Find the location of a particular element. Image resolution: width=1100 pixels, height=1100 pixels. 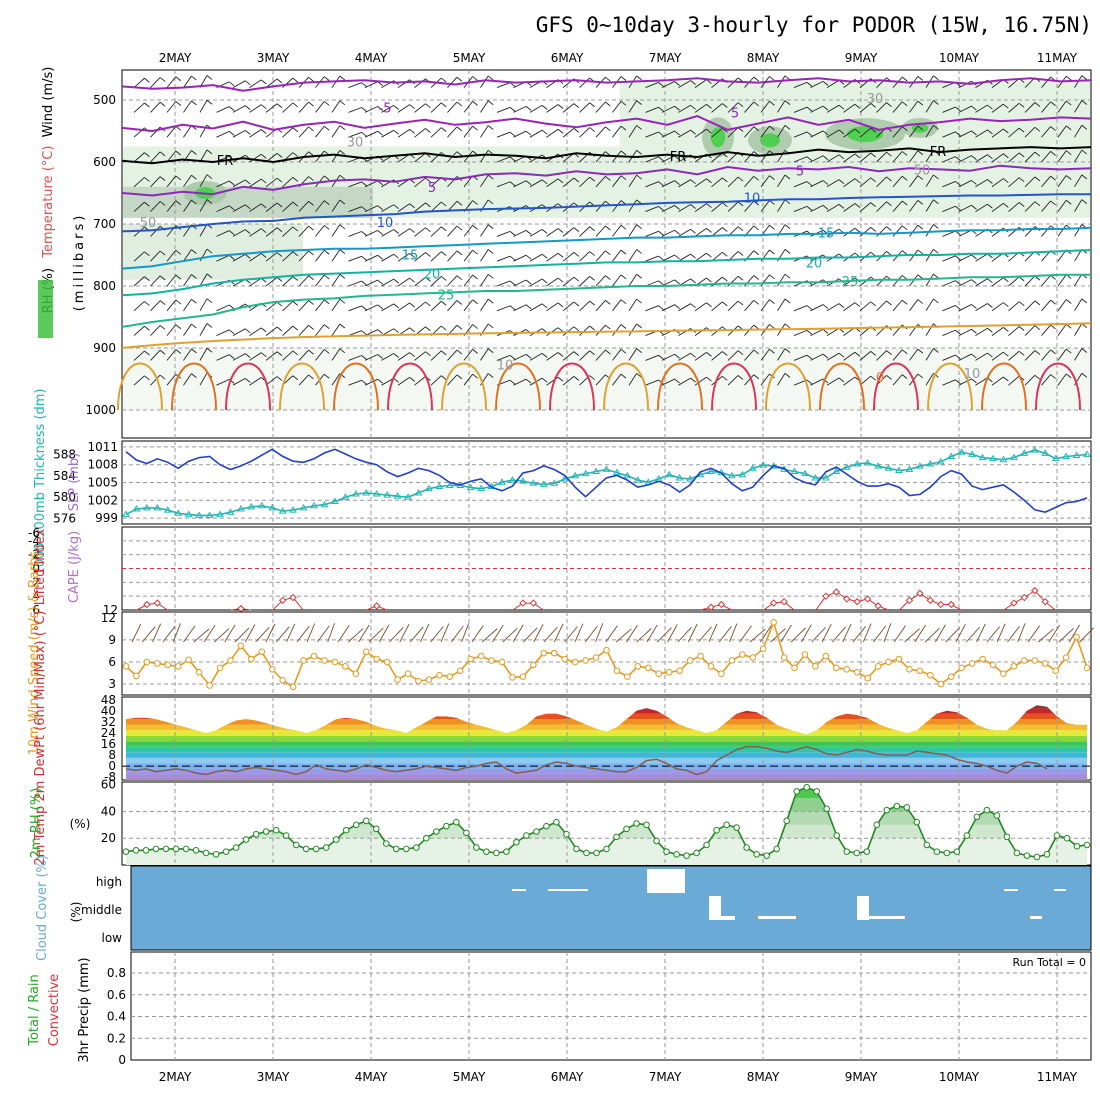

isotherm-label: 15 is located at coordinates (410, 255).